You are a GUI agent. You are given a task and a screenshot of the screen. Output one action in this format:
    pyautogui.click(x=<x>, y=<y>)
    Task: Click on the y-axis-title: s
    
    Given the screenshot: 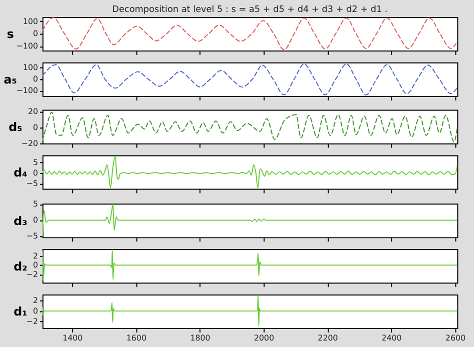 What is the action you would take?
    pyautogui.click(x=10, y=34)
    